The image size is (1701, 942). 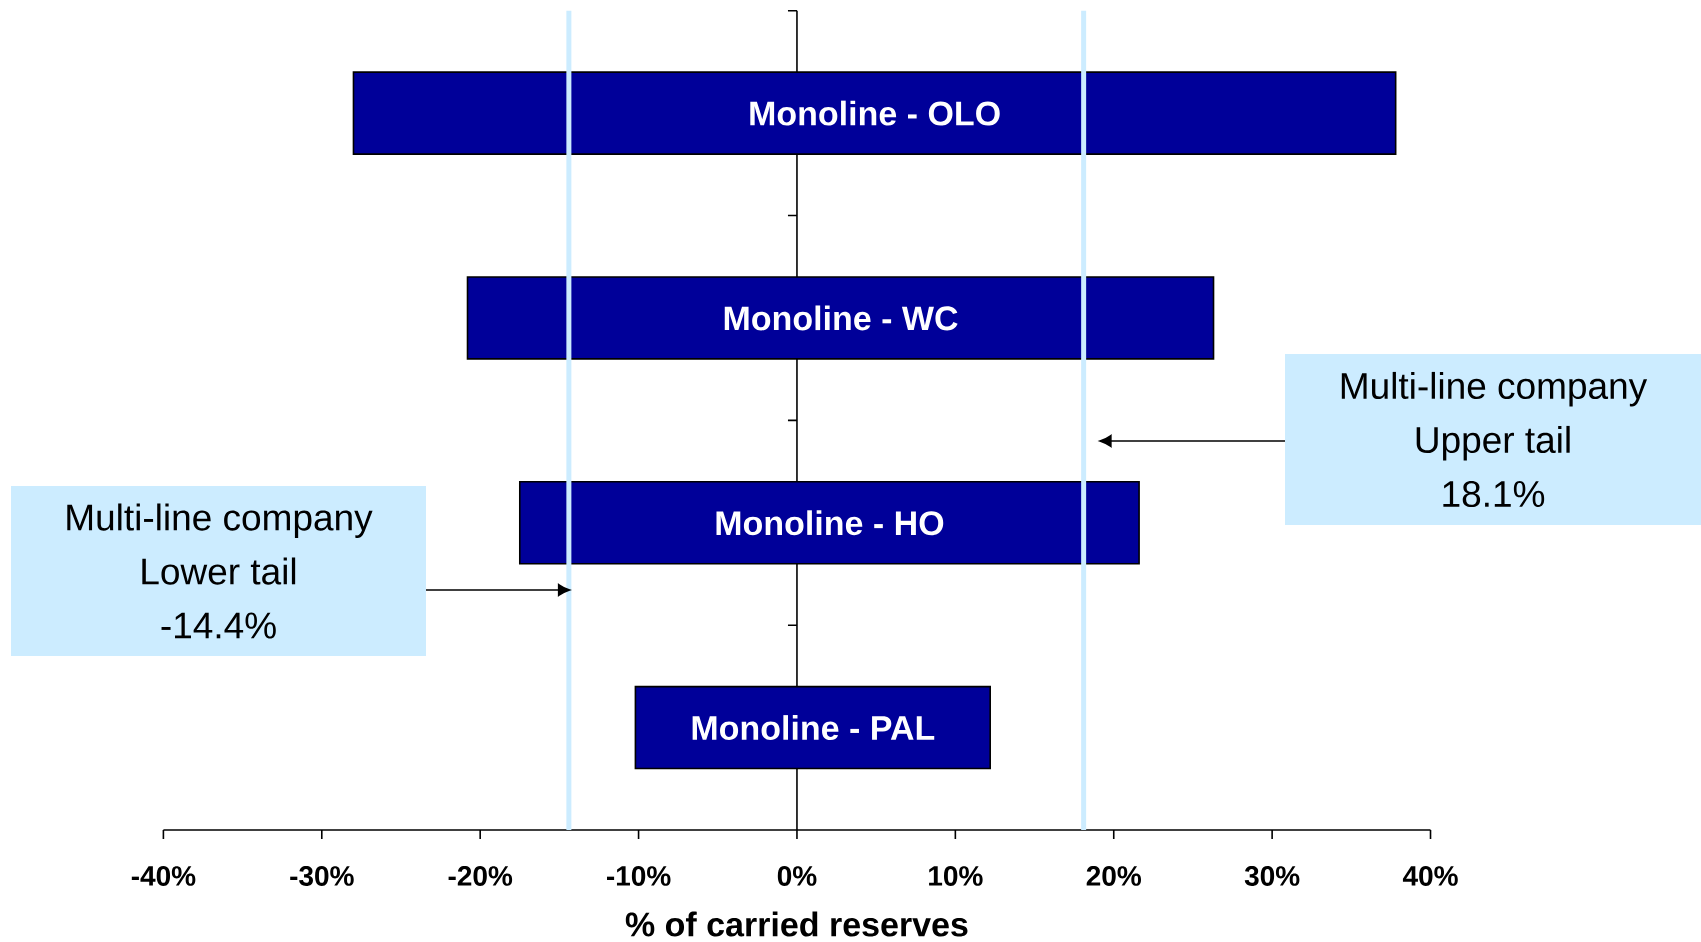 What do you see at coordinates (1493, 443) in the screenshot?
I see `annotation: Upper tail` at bounding box center [1493, 443].